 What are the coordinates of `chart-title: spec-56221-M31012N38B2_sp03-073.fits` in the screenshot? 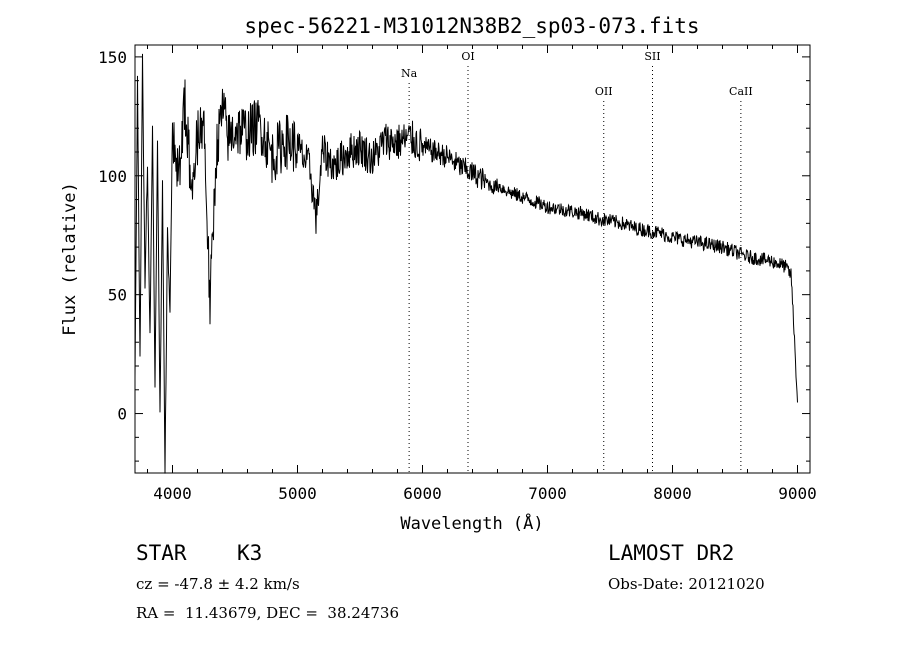 It's located at (471, 26).